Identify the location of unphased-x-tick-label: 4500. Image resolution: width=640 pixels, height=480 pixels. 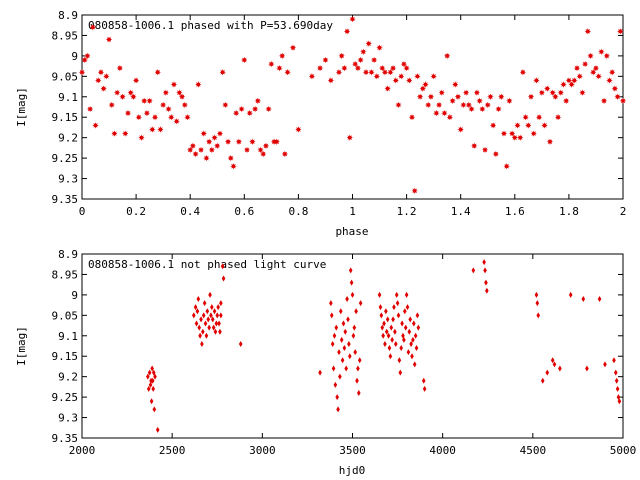
(533, 450).